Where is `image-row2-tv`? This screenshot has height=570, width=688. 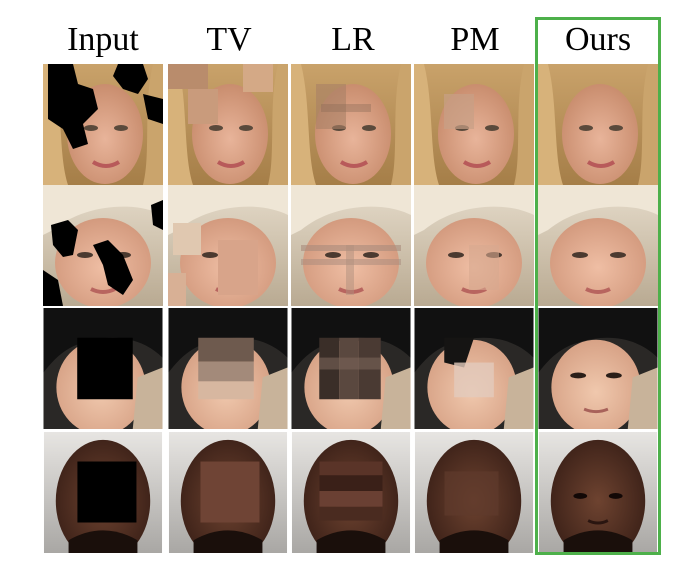 image-row2-tv is located at coordinates (228, 245).